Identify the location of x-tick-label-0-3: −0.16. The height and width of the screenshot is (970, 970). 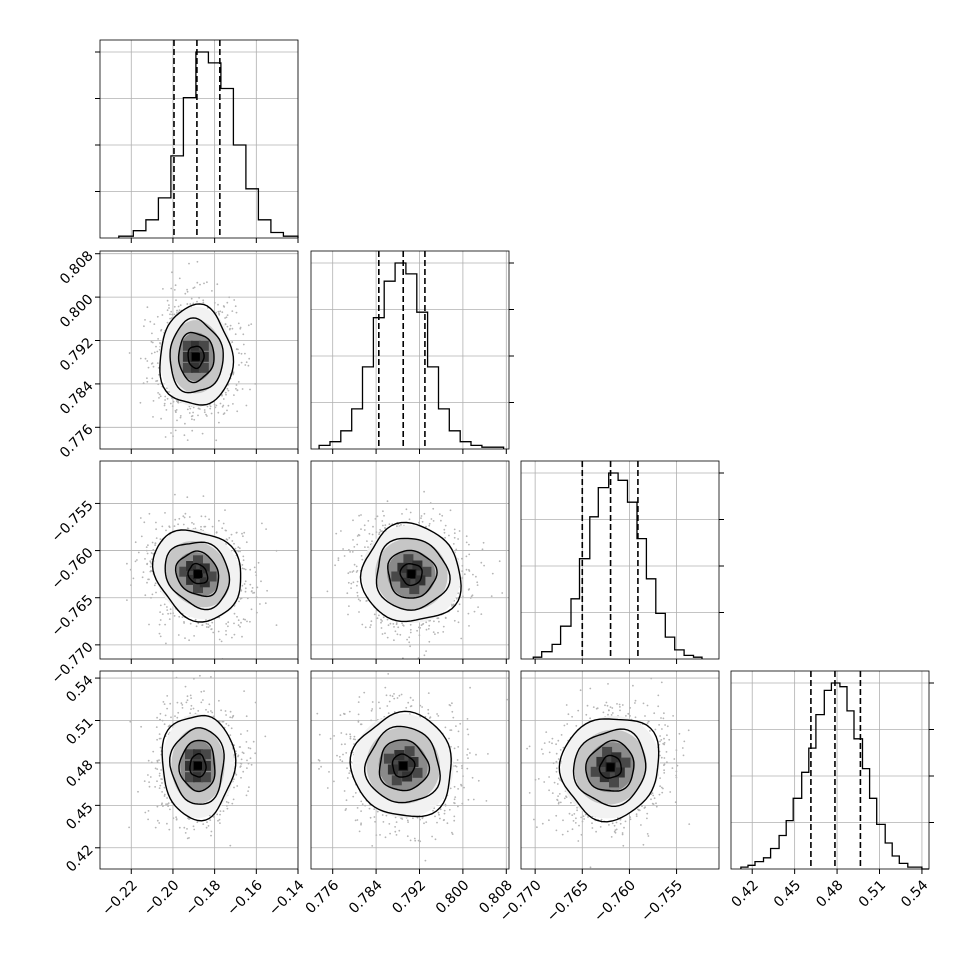
(245, 898).